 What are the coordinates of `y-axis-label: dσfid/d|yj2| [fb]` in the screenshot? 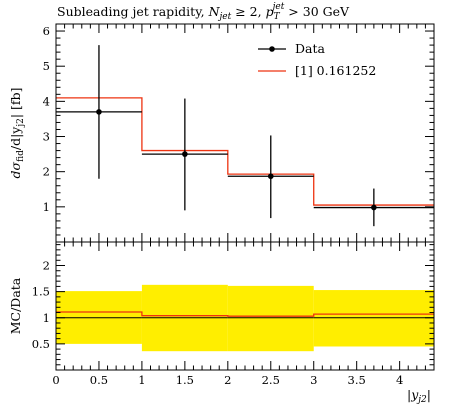 It's located at (17, 133).